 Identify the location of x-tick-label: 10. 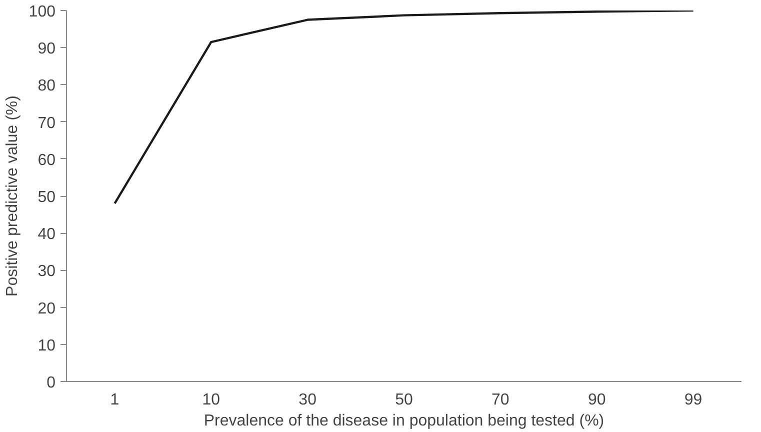
(211, 400).